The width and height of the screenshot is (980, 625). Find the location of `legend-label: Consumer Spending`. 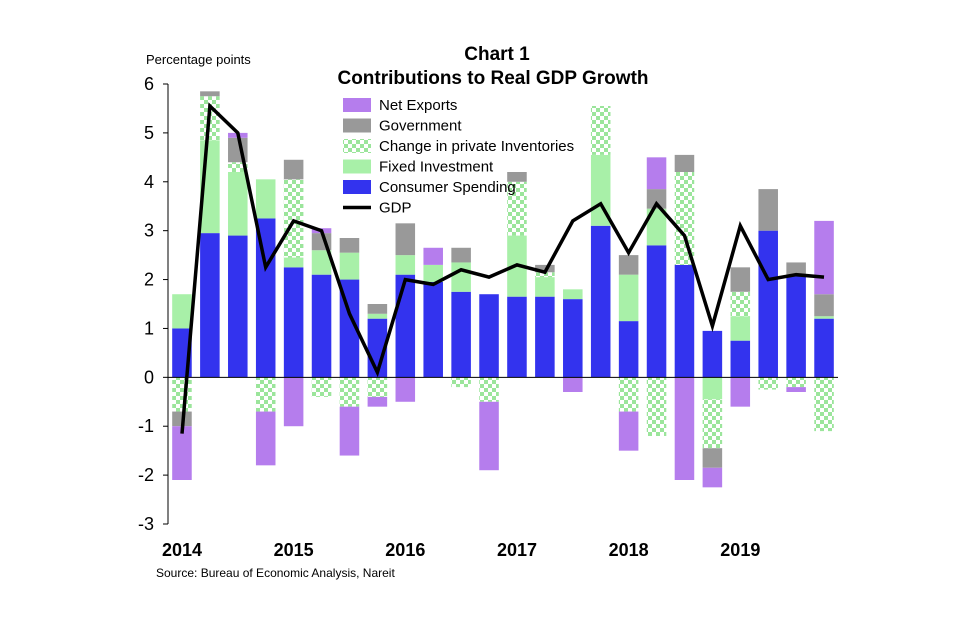

legend-label: Consumer Spending is located at coordinates (447, 187).